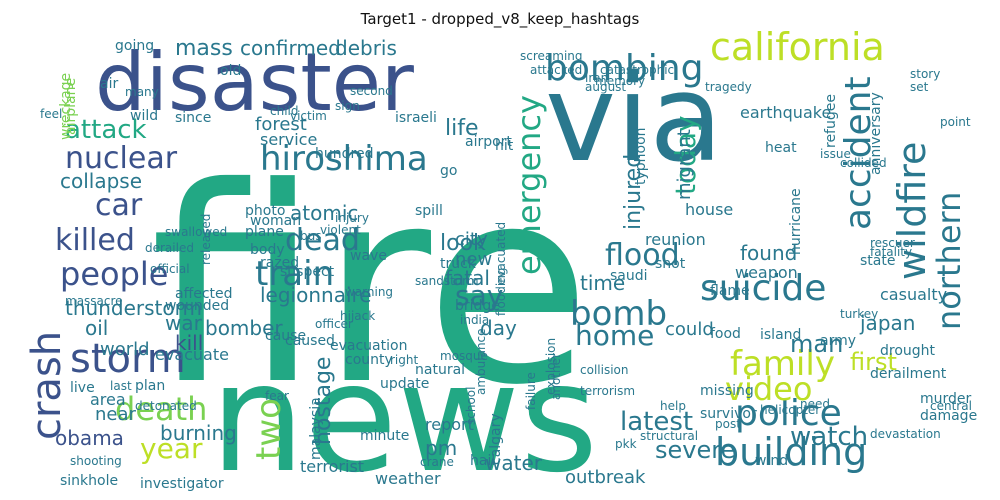 The height and width of the screenshot is (500, 1000). Describe the element at coordinates (948, 416) in the screenshot. I see `word-damage: damage` at that location.